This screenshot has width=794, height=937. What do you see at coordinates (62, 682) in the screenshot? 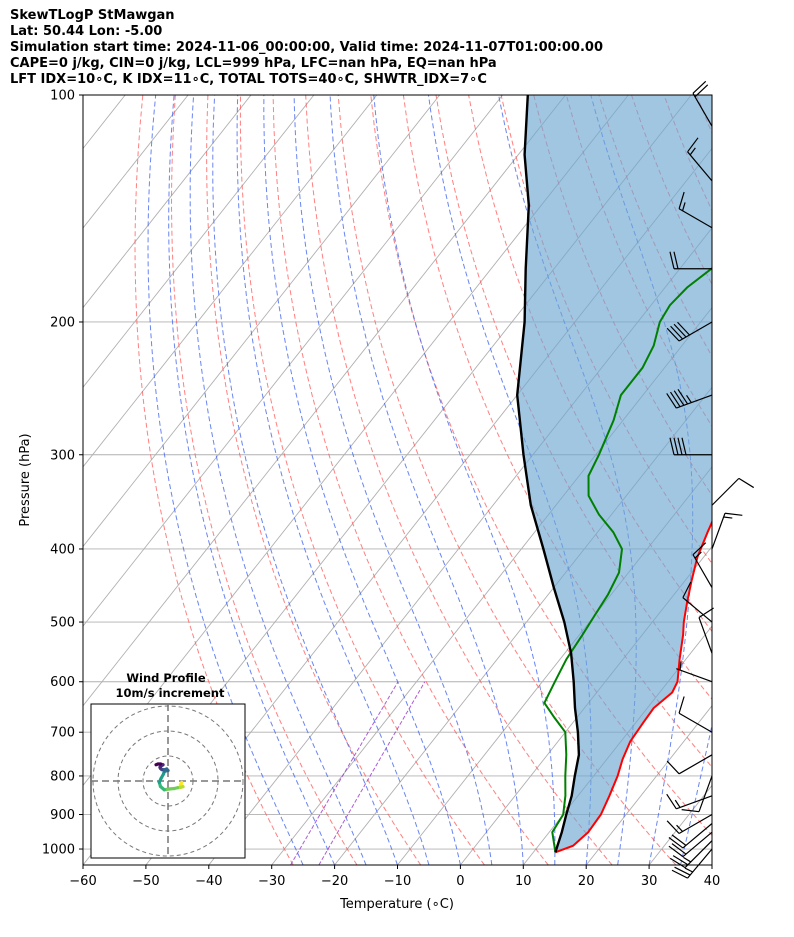
I see `y-tick-label: 600` at bounding box center [62, 682].